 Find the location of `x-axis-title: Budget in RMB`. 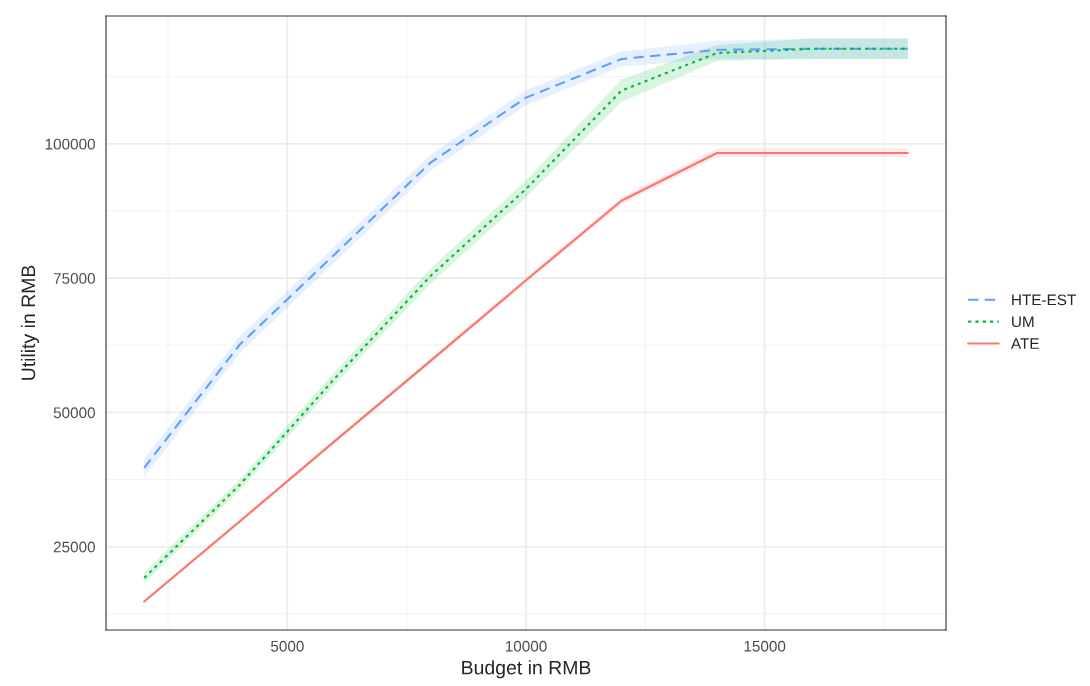

x-axis-title: Budget in RMB is located at coordinates (526, 669).